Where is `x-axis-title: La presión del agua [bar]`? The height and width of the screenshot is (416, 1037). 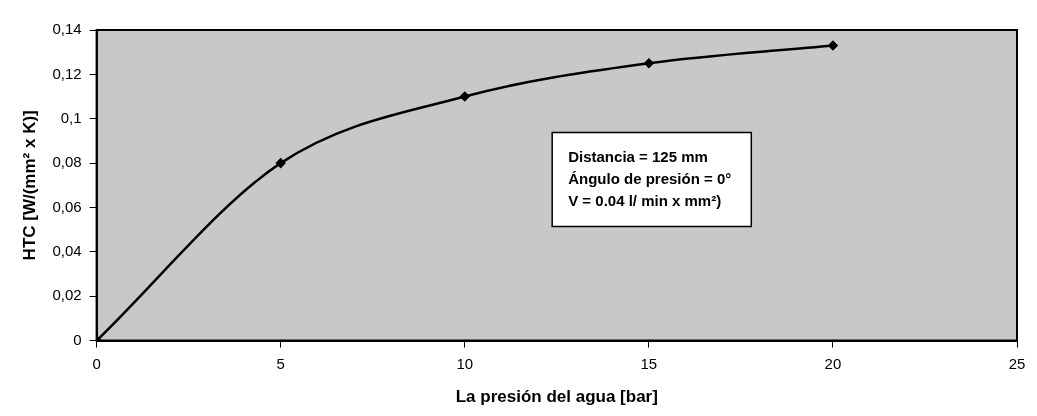 x-axis-title: La presión del agua [bar] is located at coordinates (556, 397).